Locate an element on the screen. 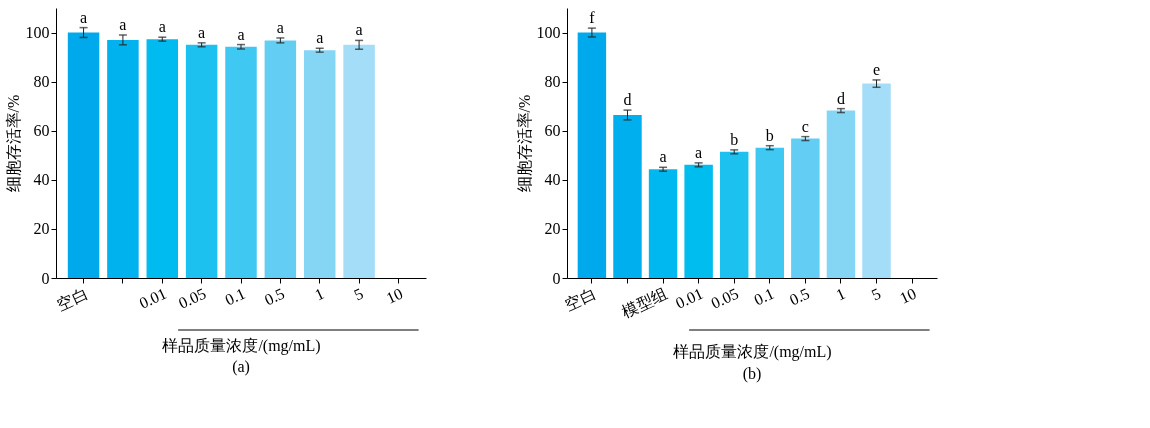  text: (a) is located at coordinates (241, 367).